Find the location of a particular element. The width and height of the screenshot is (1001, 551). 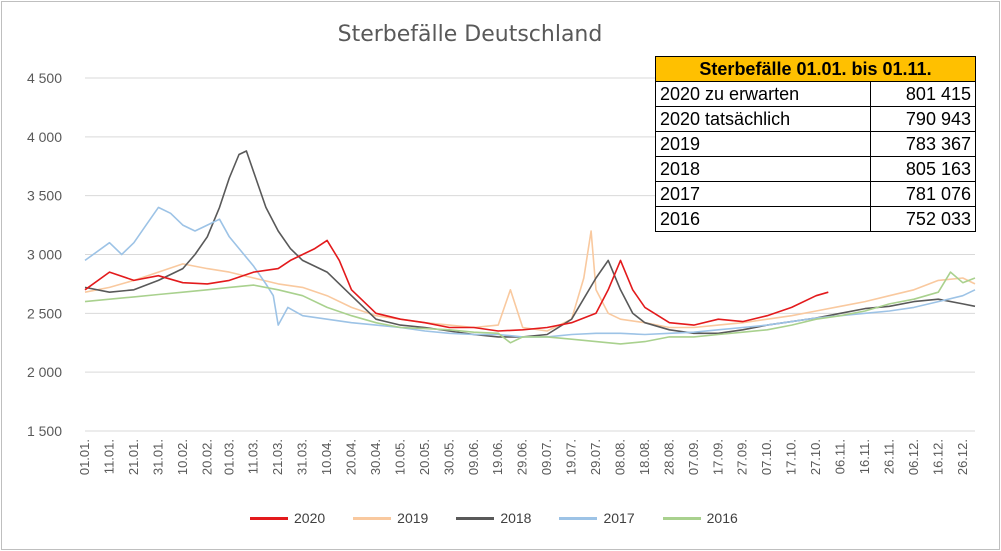

x-tick-label: 19.06. is located at coordinates (497, 457).